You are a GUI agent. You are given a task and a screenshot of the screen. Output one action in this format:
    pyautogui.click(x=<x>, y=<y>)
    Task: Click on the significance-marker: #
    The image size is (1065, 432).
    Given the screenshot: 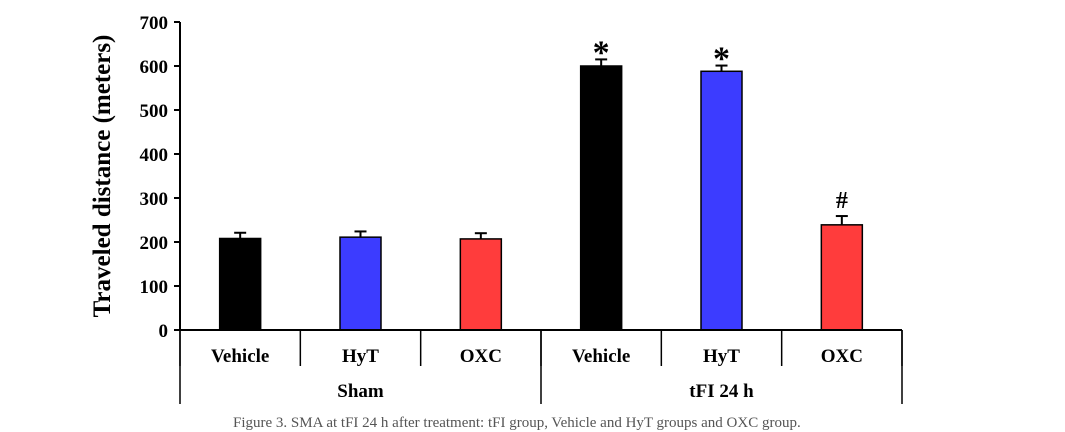 What is the action you would take?
    pyautogui.click(x=842, y=201)
    